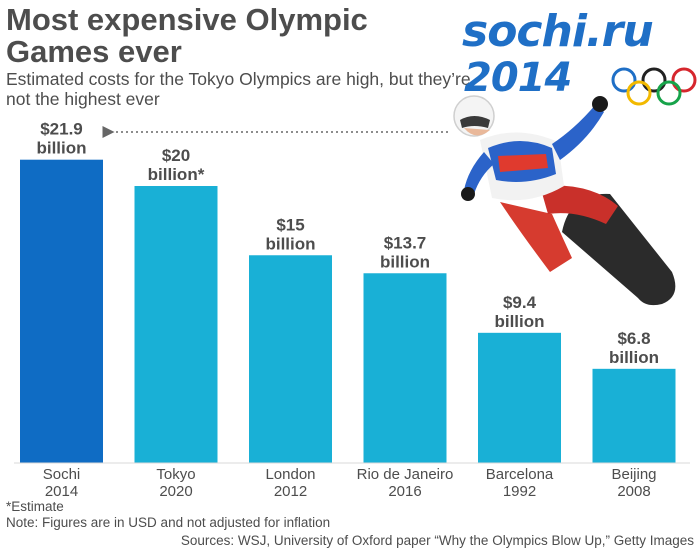  I want to click on estimate-footnote: *Estimate, so click(35, 506).